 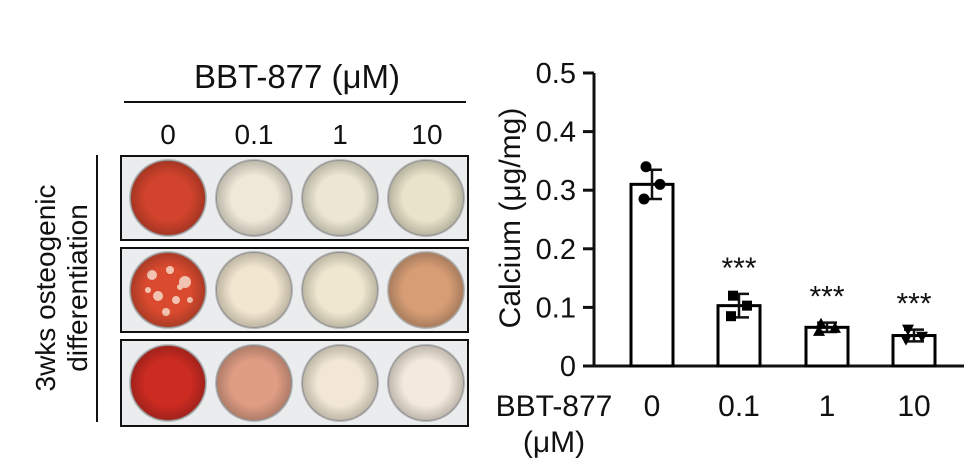 I want to click on significance-label-1: ***, so click(x=738, y=268).